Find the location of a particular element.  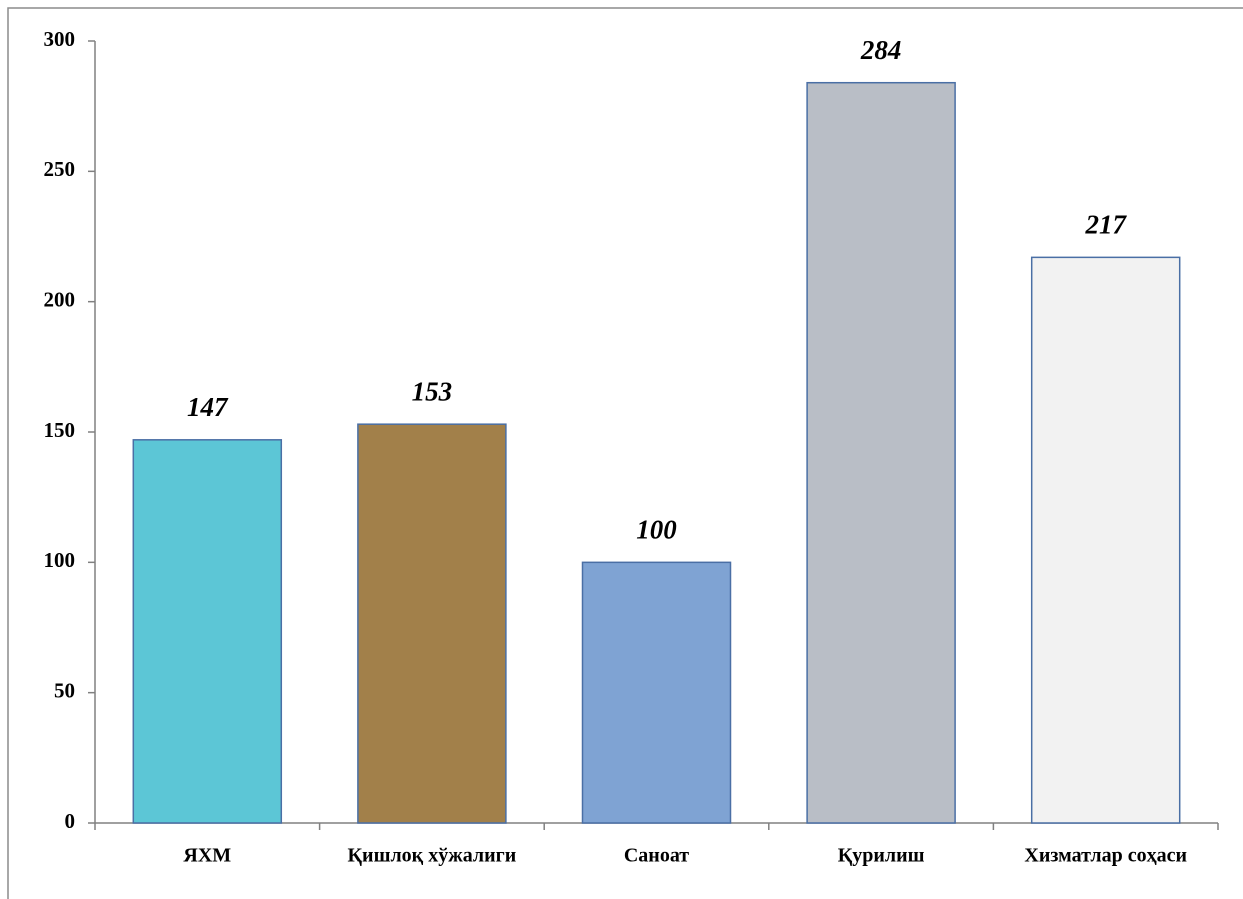

value-label: 147 is located at coordinates (208, 407).